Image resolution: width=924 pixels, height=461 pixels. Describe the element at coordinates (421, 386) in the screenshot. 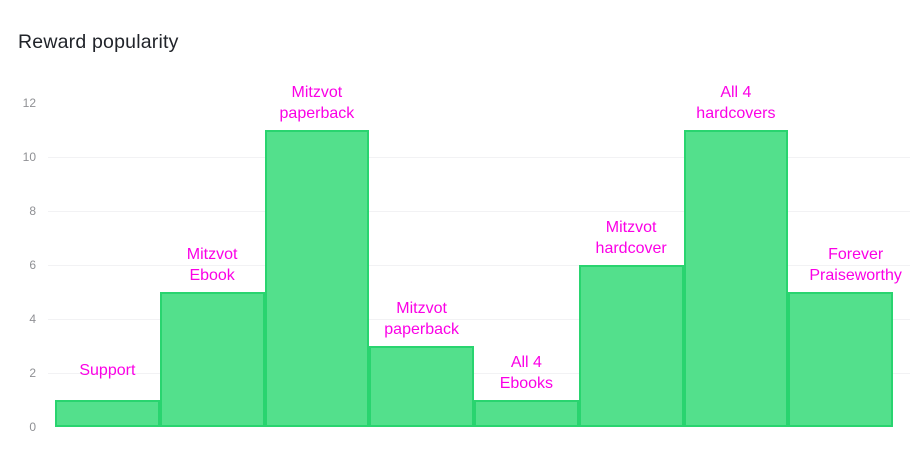

I see `bar-4-mitzvot-paperback` at that location.